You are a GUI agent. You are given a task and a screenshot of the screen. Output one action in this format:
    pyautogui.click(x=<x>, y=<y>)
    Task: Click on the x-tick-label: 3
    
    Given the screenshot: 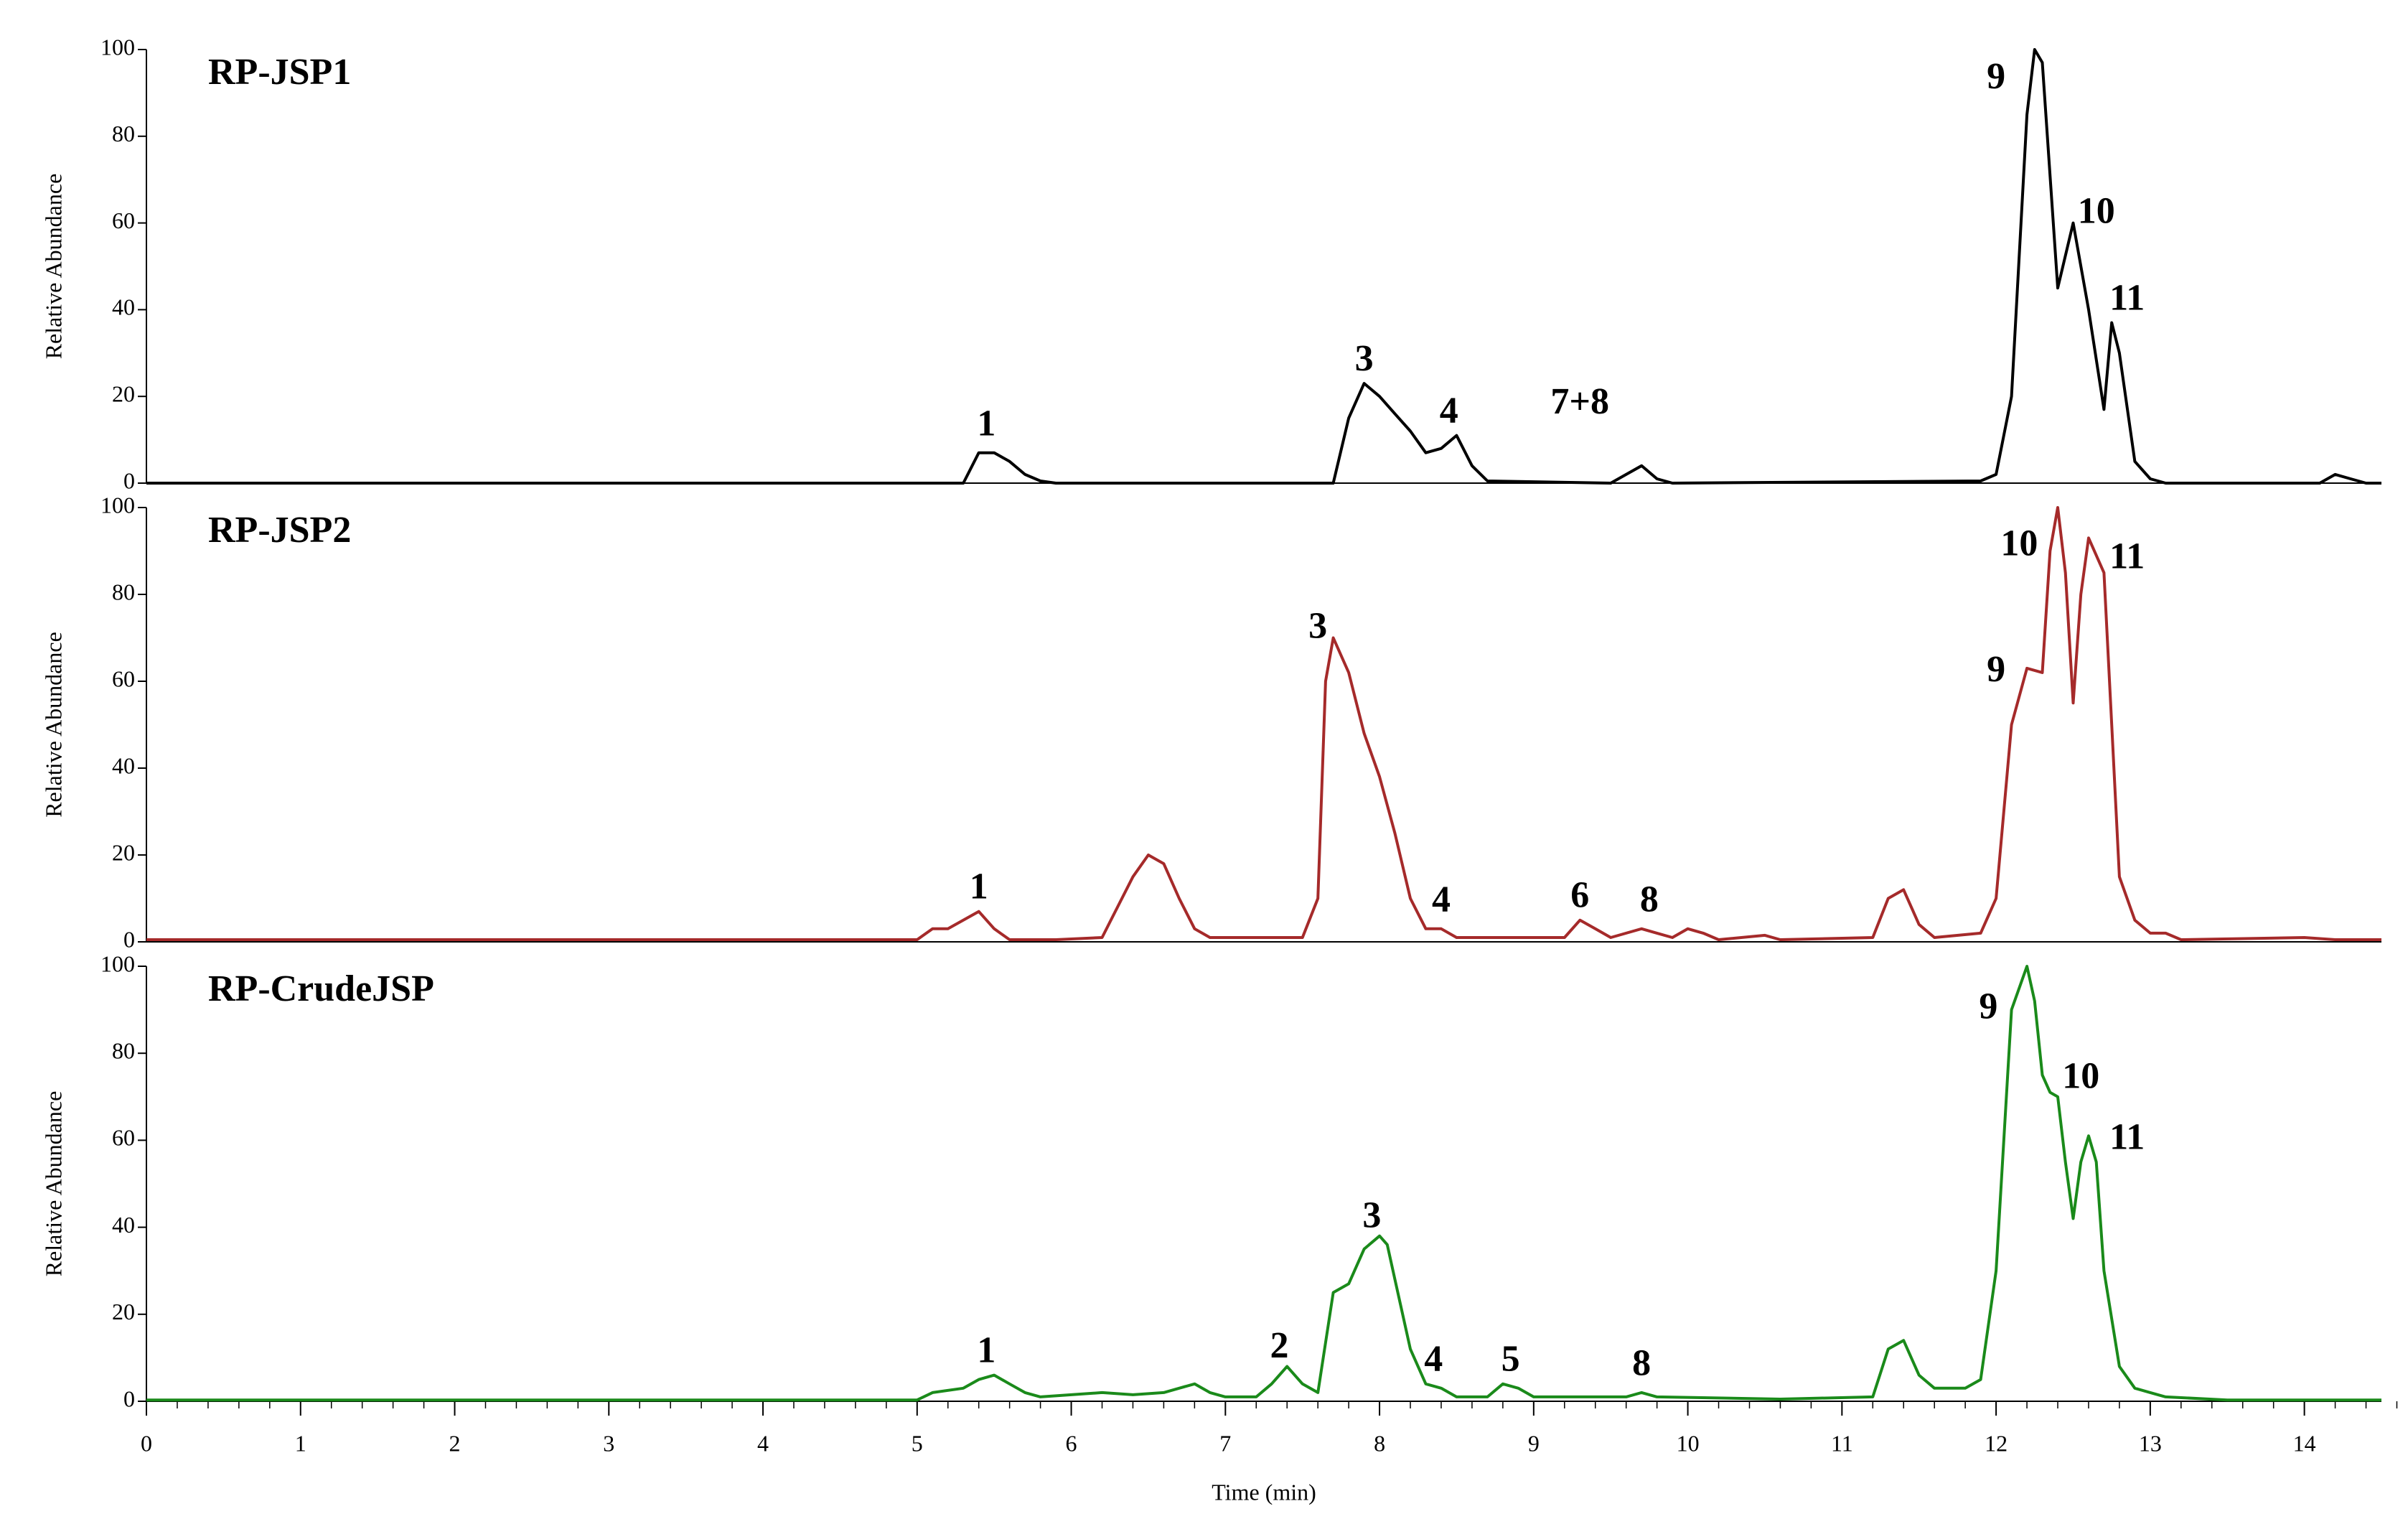 What is the action you would take?
    pyautogui.click(x=609, y=1443)
    